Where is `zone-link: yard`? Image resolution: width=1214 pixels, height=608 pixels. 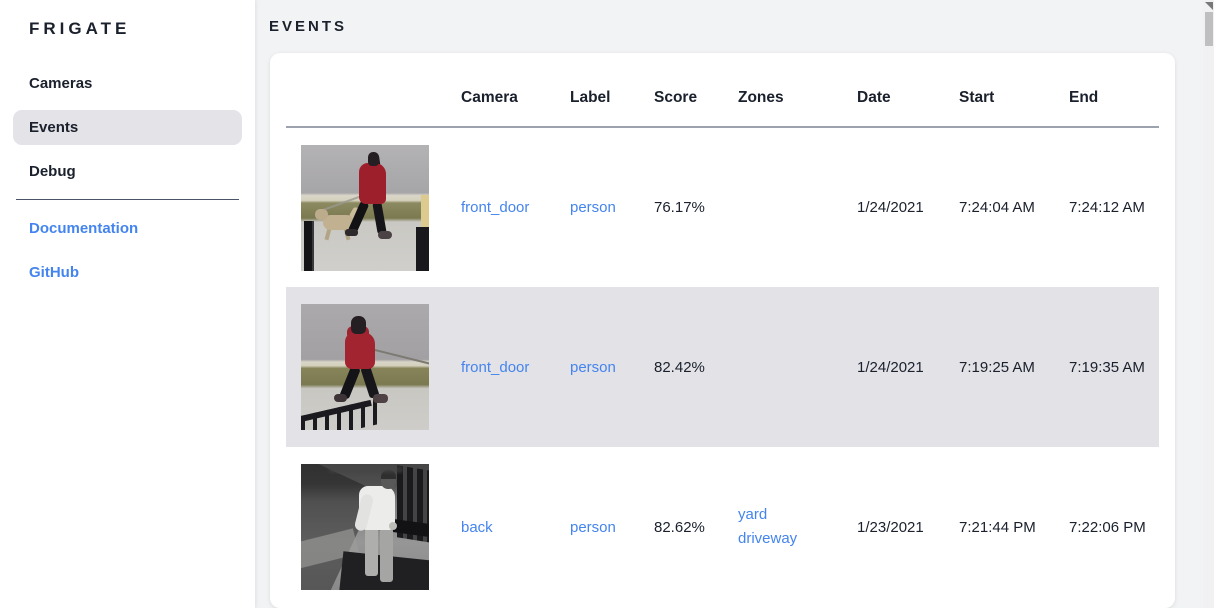
zone-link: yard is located at coordinates (753, 514).